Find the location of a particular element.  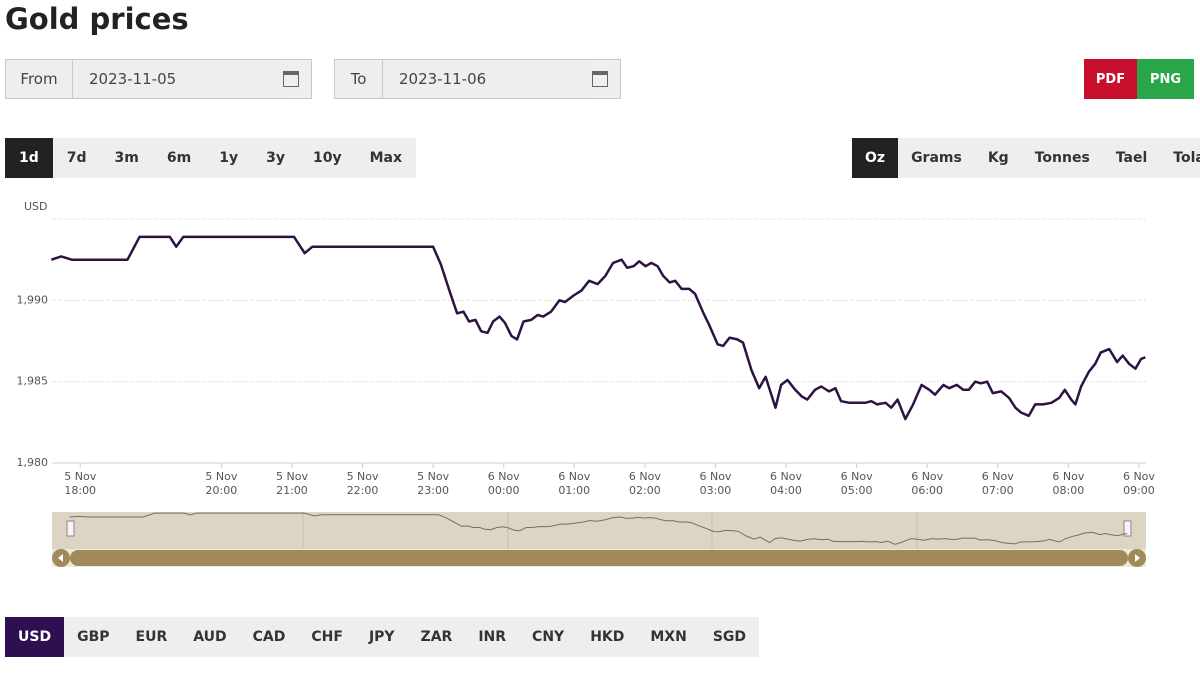

to-label: To is located at coordinates (359, 79).